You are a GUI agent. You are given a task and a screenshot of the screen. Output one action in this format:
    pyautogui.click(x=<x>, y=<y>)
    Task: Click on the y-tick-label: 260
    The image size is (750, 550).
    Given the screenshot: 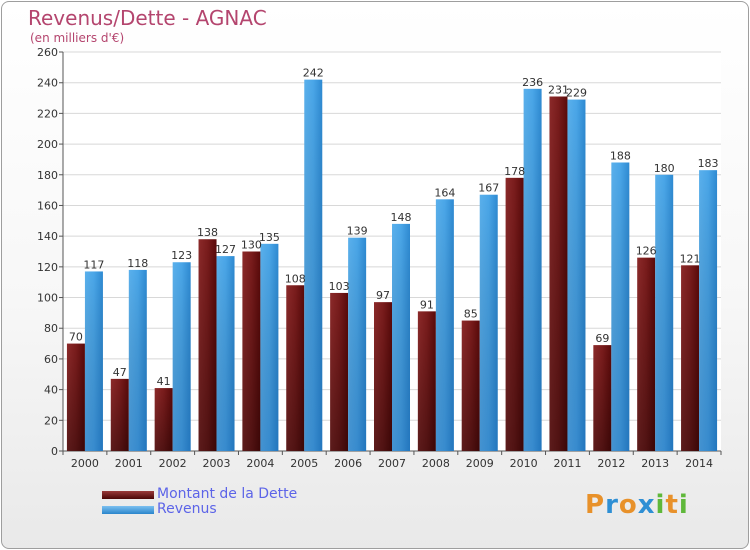 What is the action you would take?
    pyautogui.click(x=47, y=52)
    